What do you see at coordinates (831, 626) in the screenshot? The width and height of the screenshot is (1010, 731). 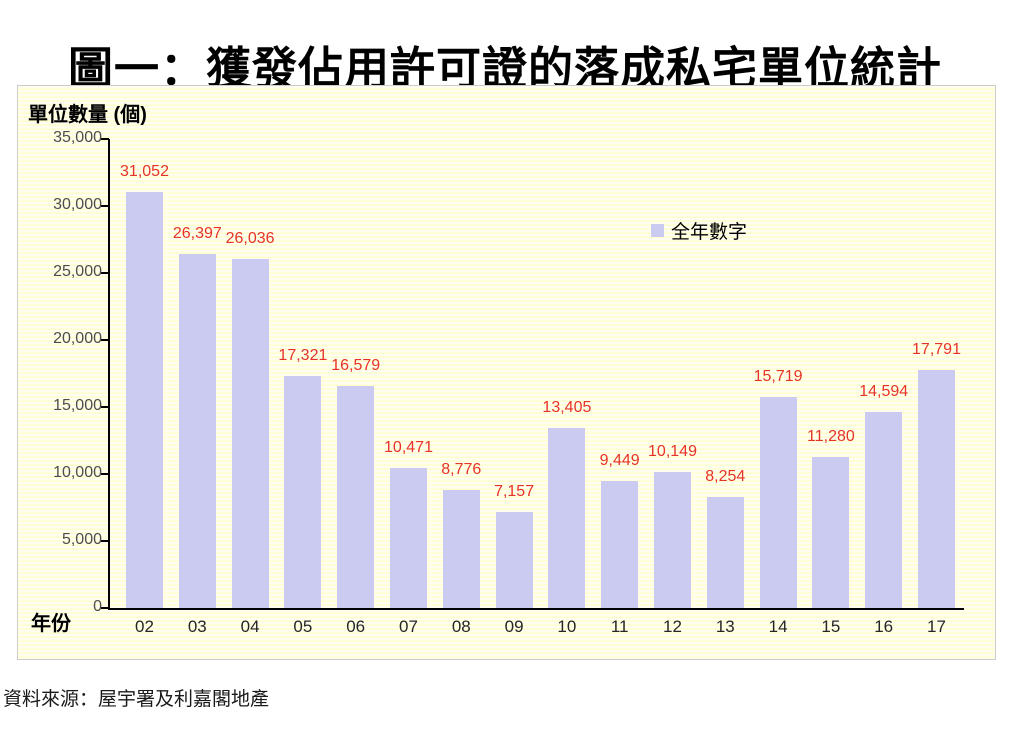 I see `x-tick-label-15: 15` at bounding box center [831, 626].